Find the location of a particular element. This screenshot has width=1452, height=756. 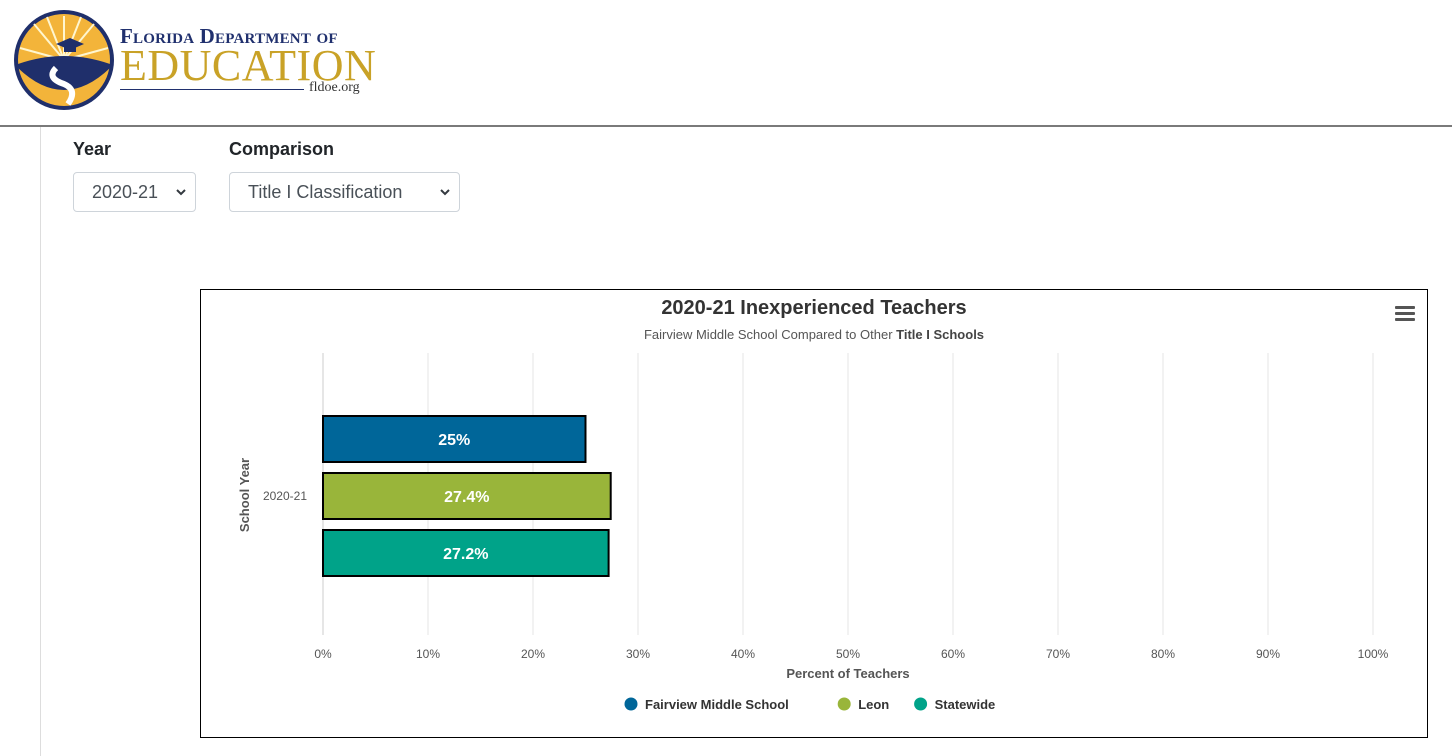

logo-line-department: Florida Department of is located at coordinates (229, 36).